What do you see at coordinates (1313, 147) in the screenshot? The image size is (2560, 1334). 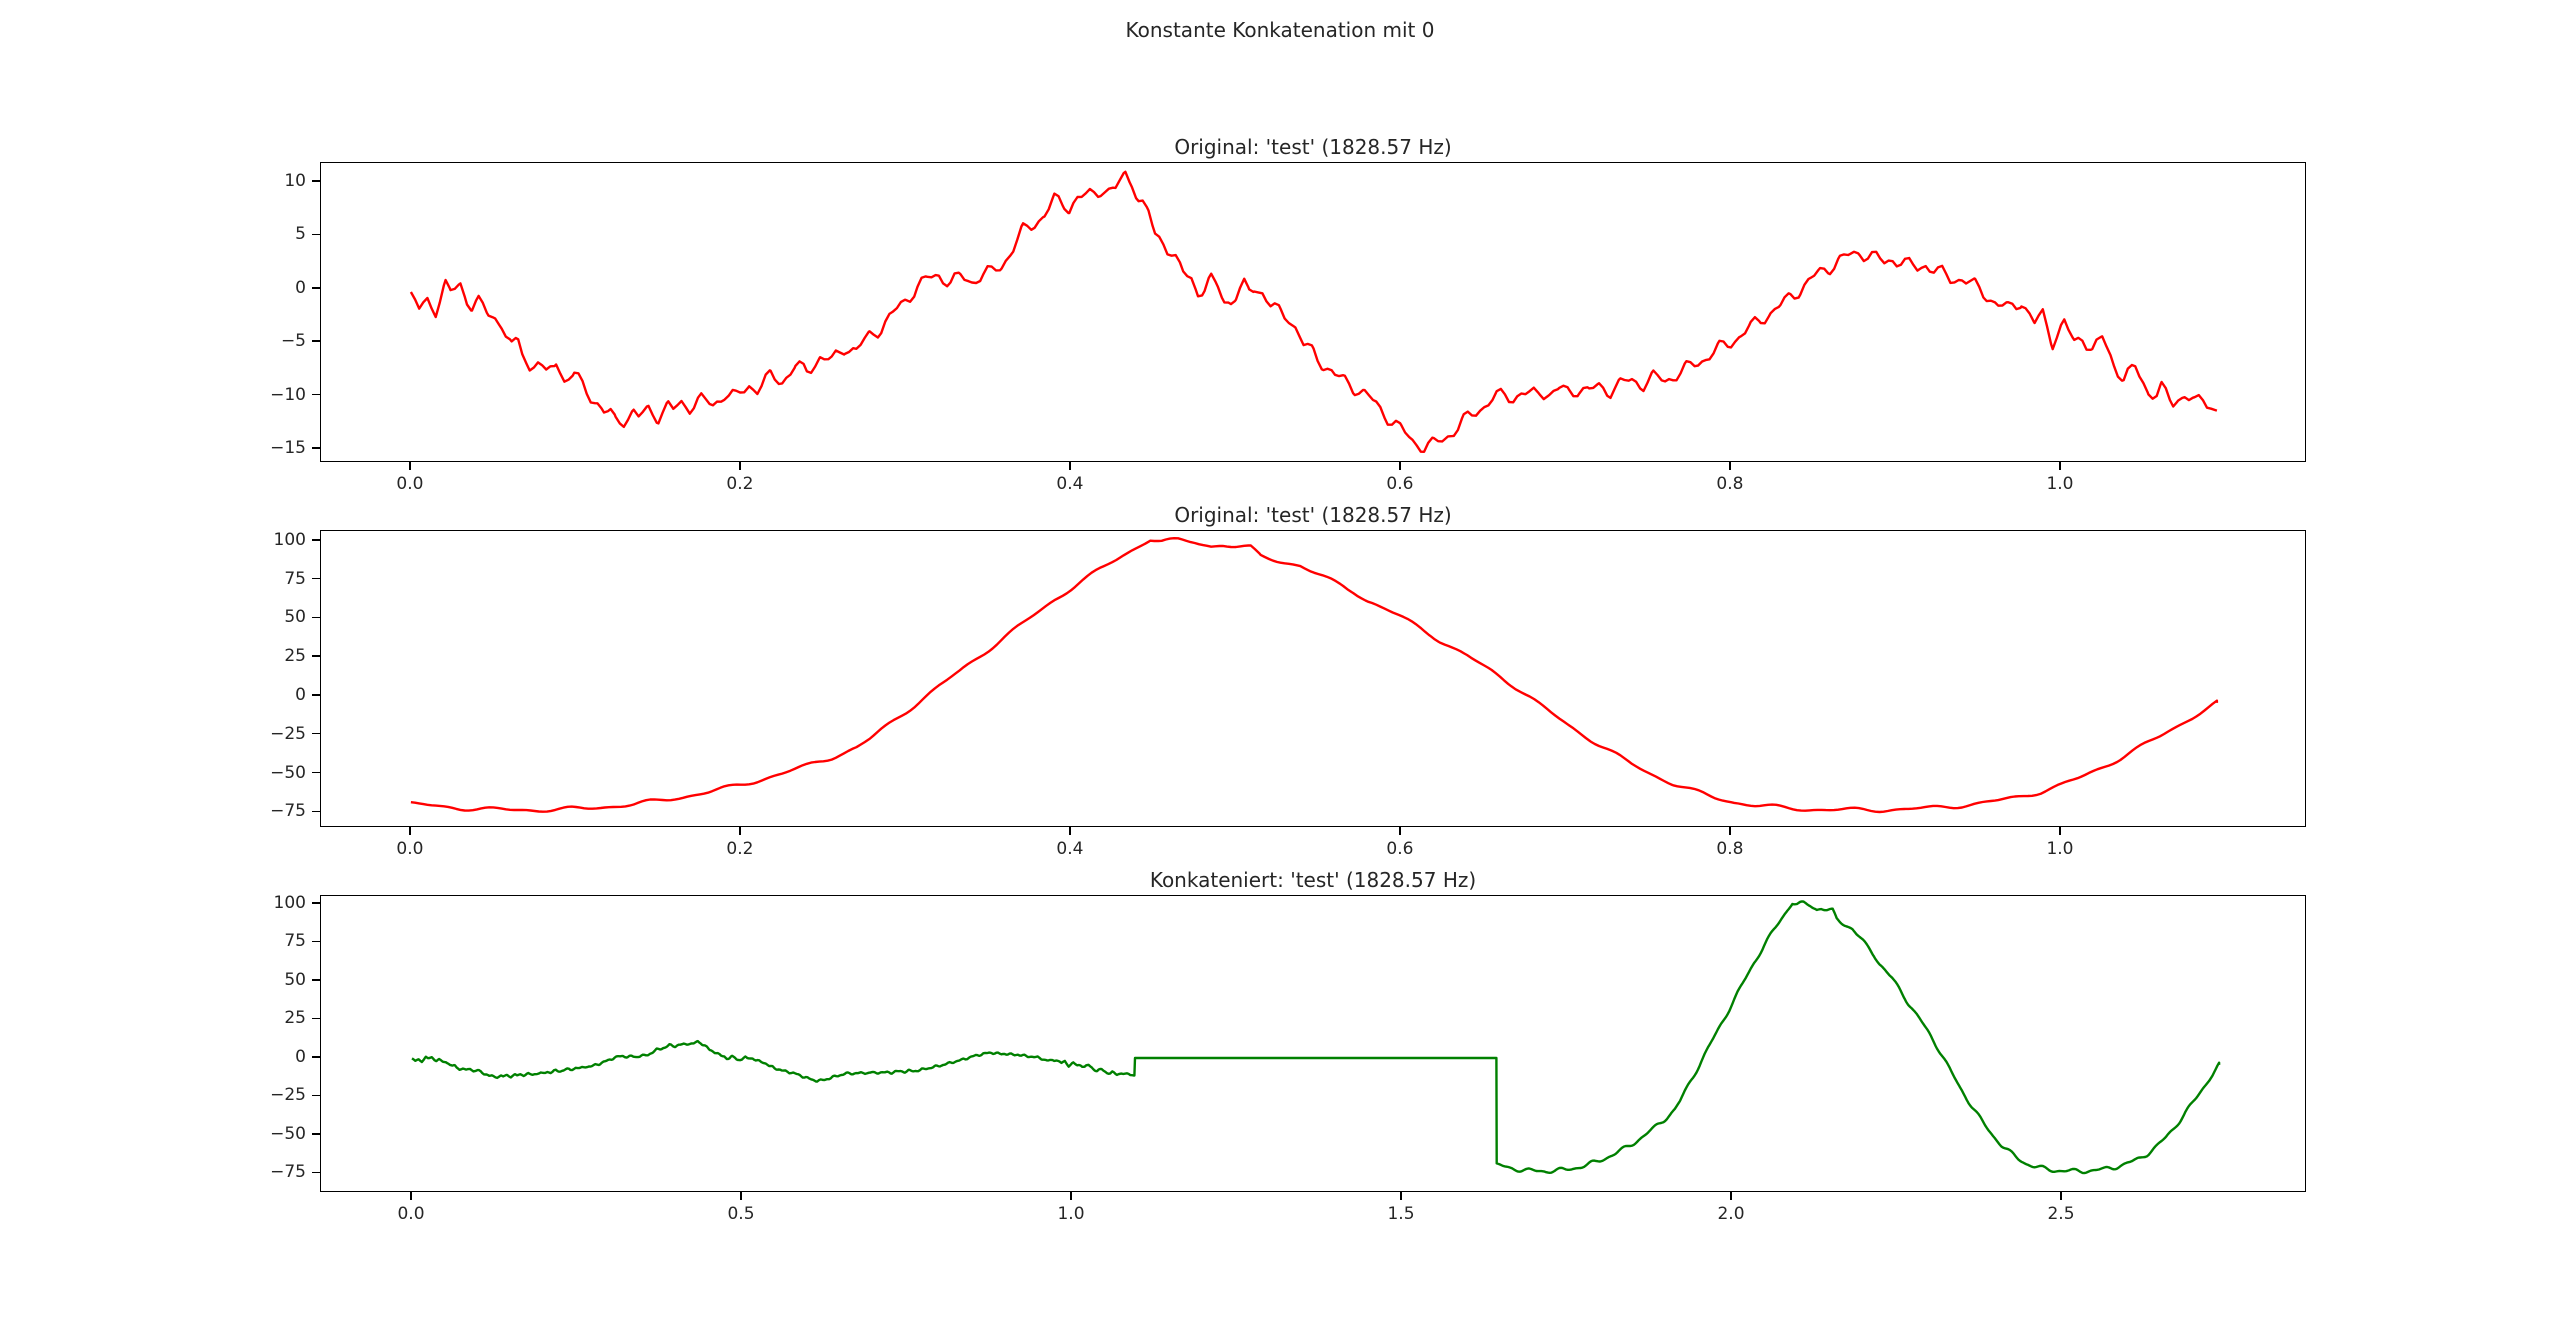 I see `subplot-1-title: Original: 'test' (1828.57 Hz)` at bounding box center [1313, 147].